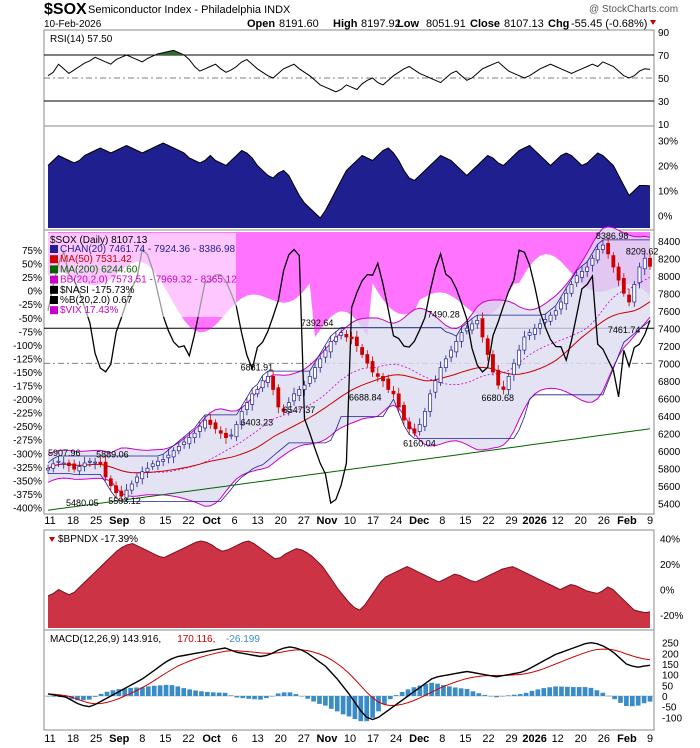 Image resolution: width=700 pixels, height=748 pixels. Describe the element at coordinates (328, 739) in the screenshot. I see `x-axis-label-lower: Nov` at that location.